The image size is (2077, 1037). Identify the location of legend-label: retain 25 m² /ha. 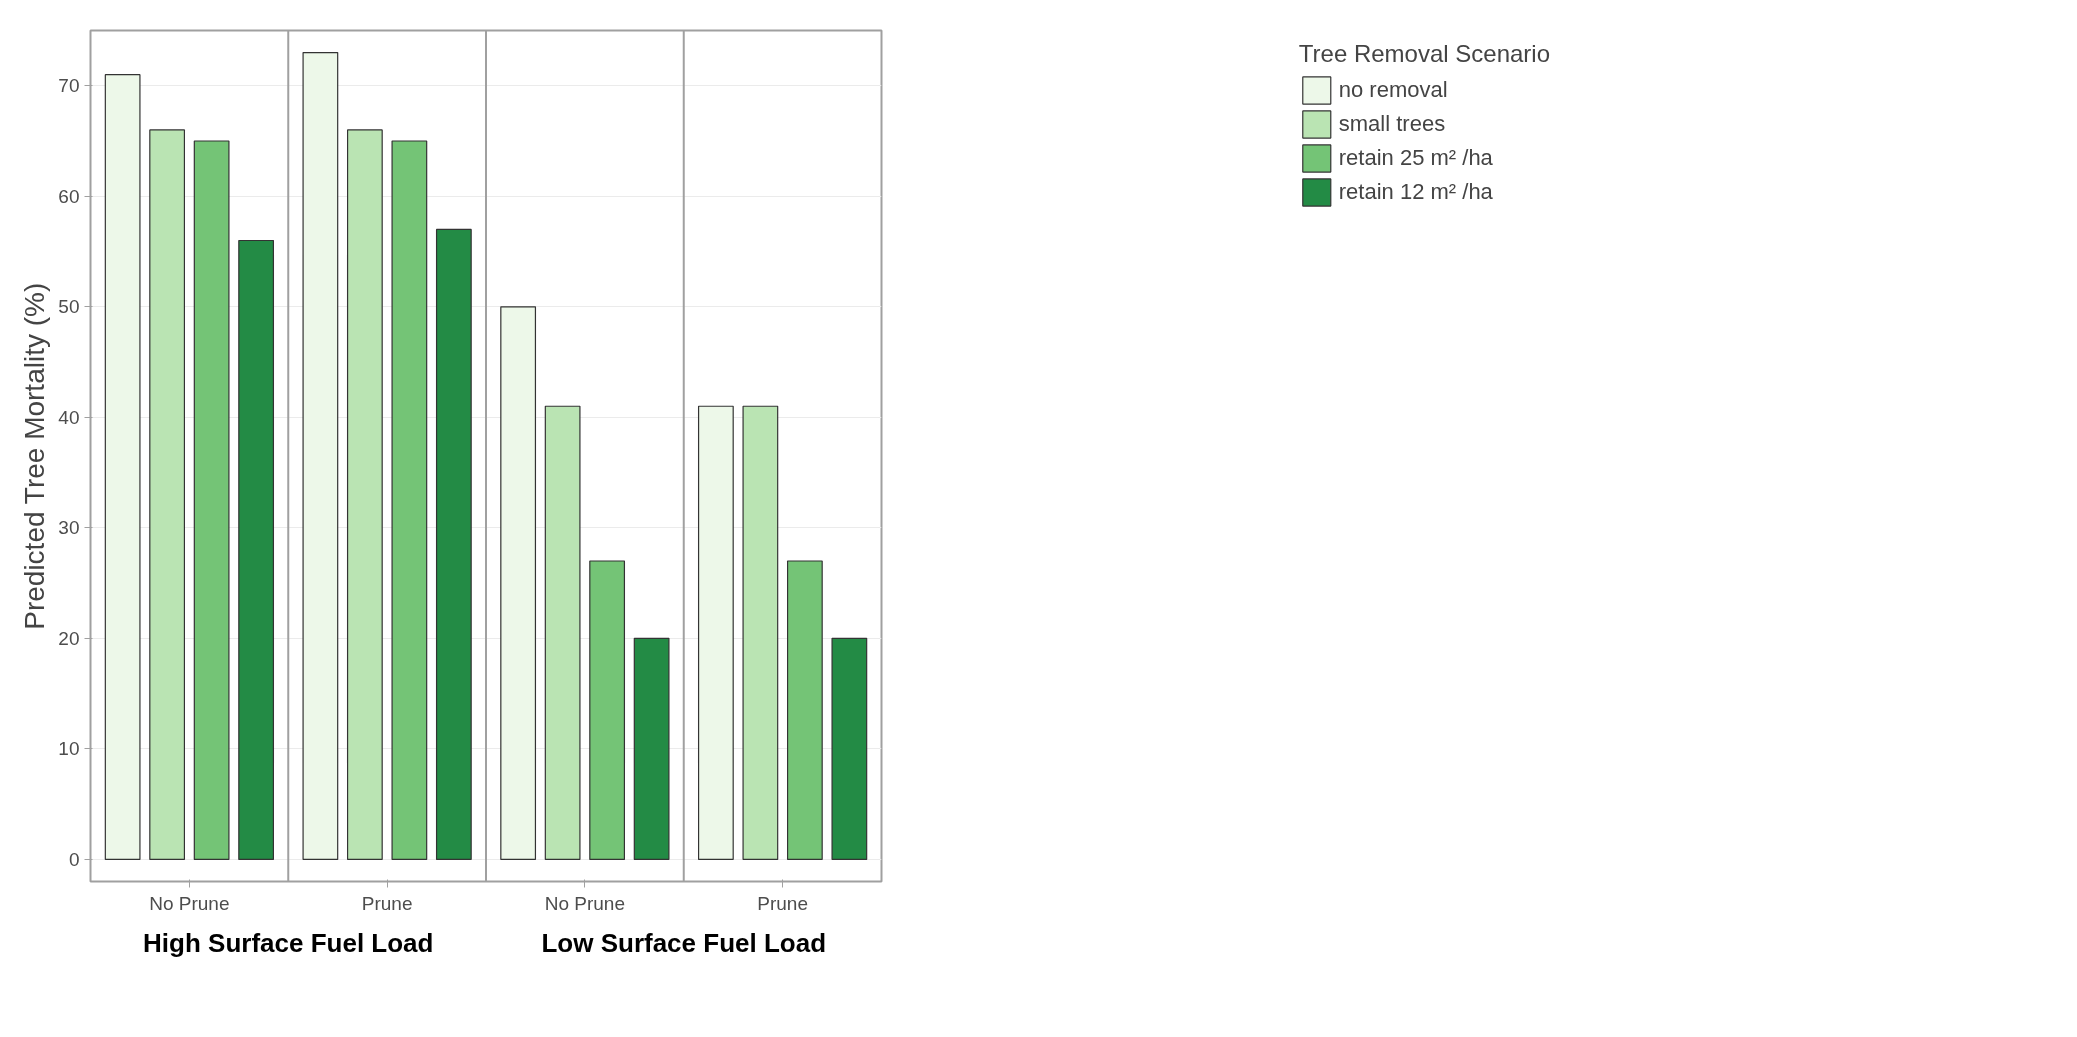
(1415, 158).